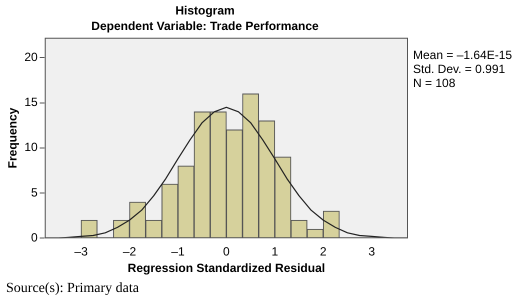 The image size is (520, 305). I want to click on y-tick-label: 20, so click(31, 57).